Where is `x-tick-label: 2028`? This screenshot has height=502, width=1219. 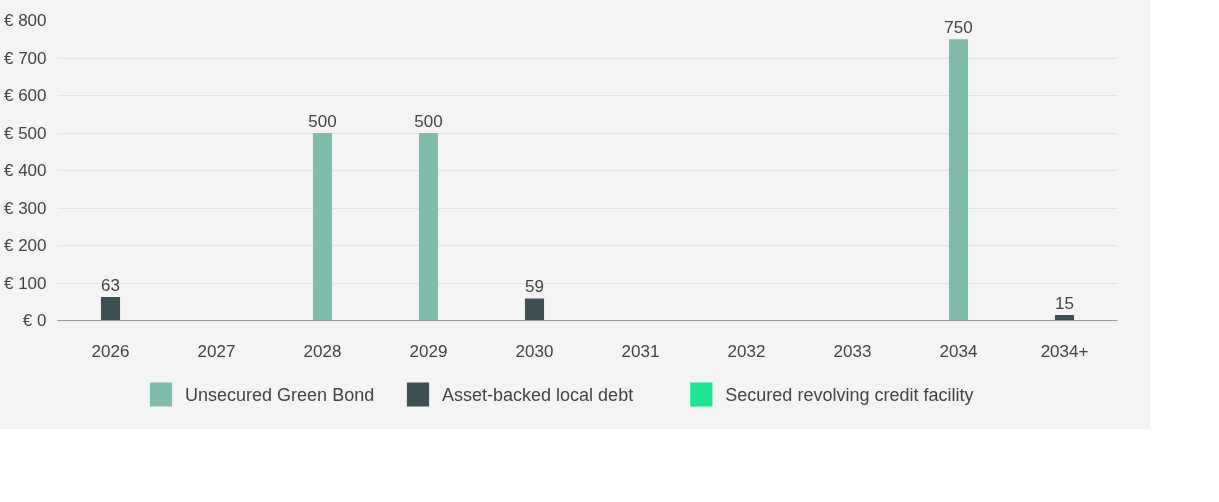
x-tick-label: 2028 is located at coordinates (322, 351).